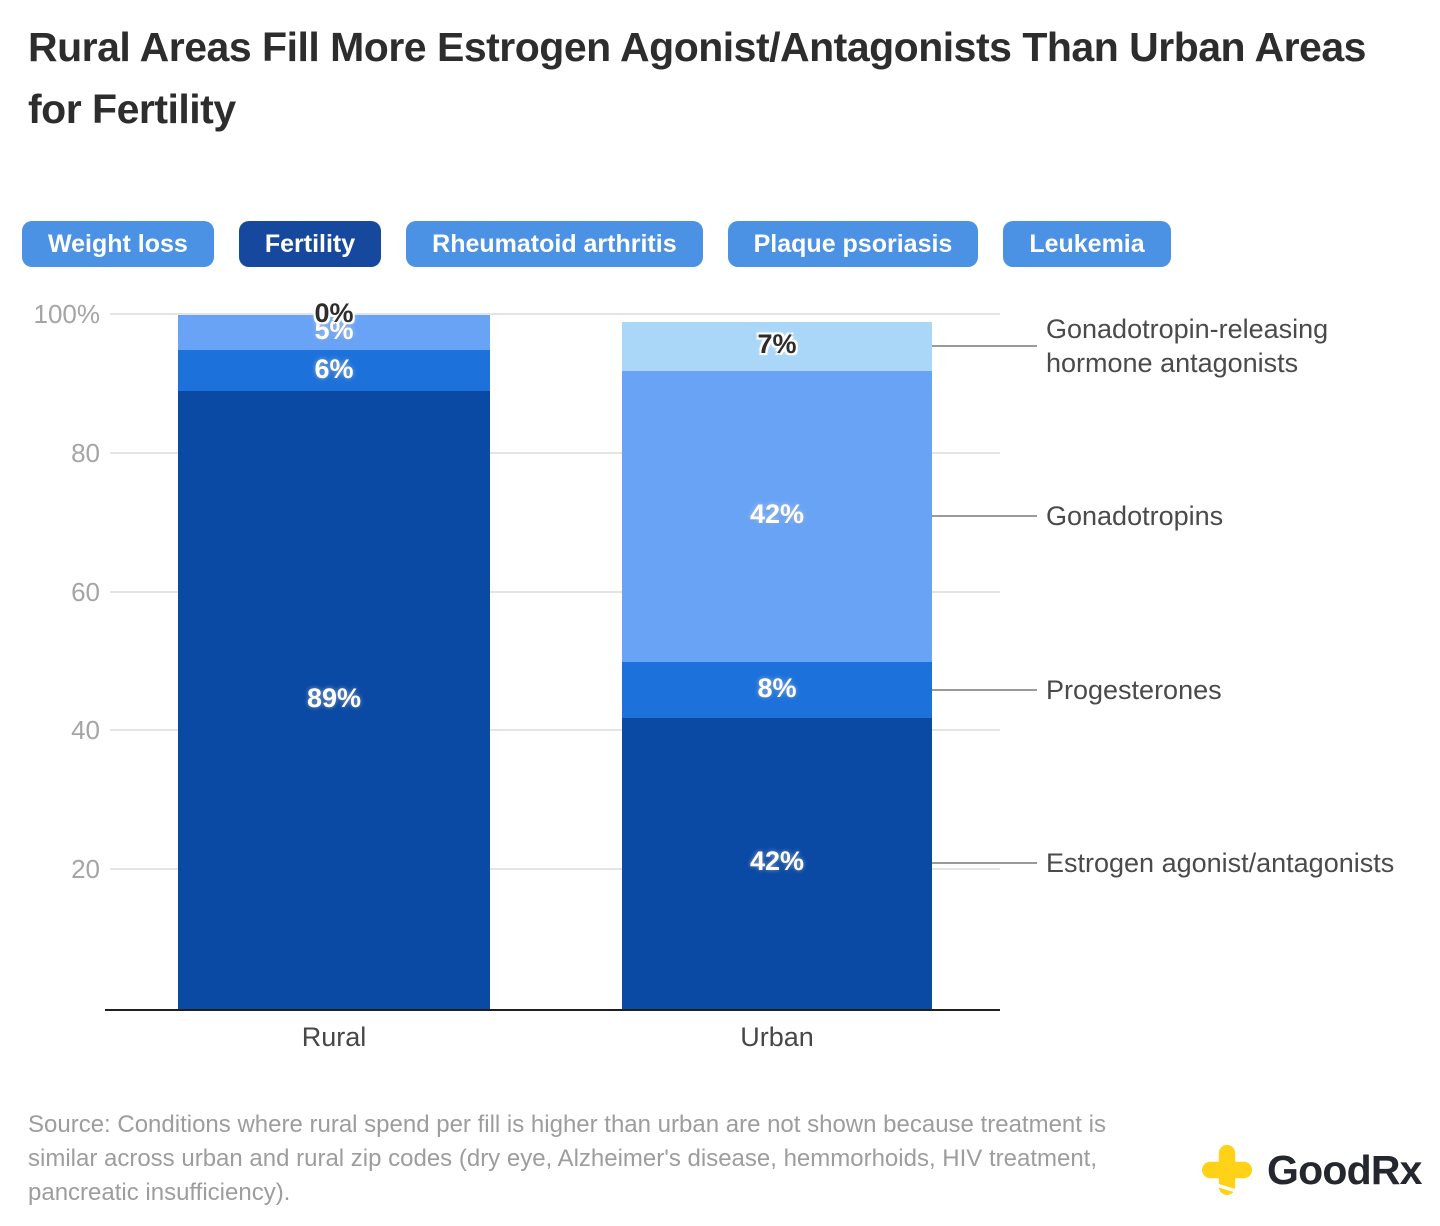  What do you see at coordinates (310, 244) in the screenshot?
I see `tab-fertility: Fertility` at bounding box center [310, 244].